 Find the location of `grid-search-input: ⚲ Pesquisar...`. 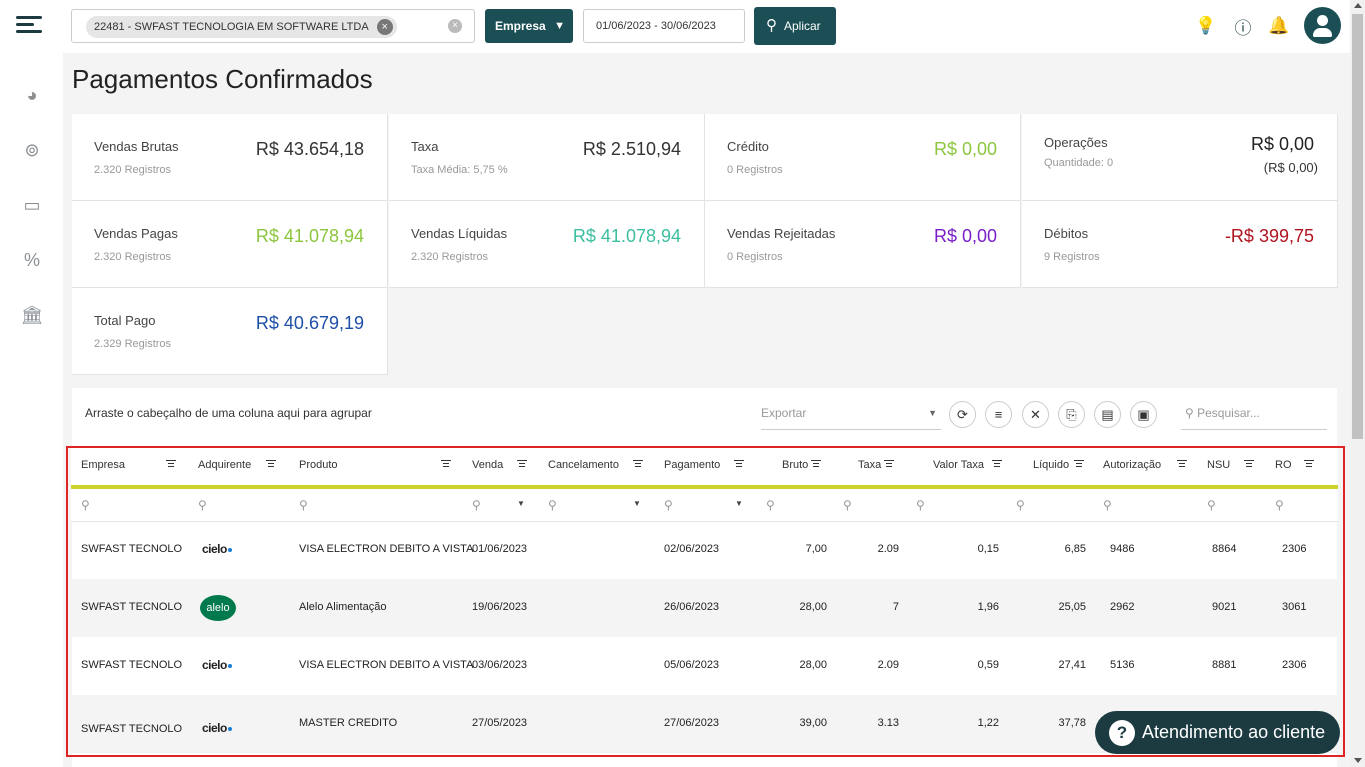

grid-search-input: ⚲ Pesquisar... is located at coordinates (1254, 415).